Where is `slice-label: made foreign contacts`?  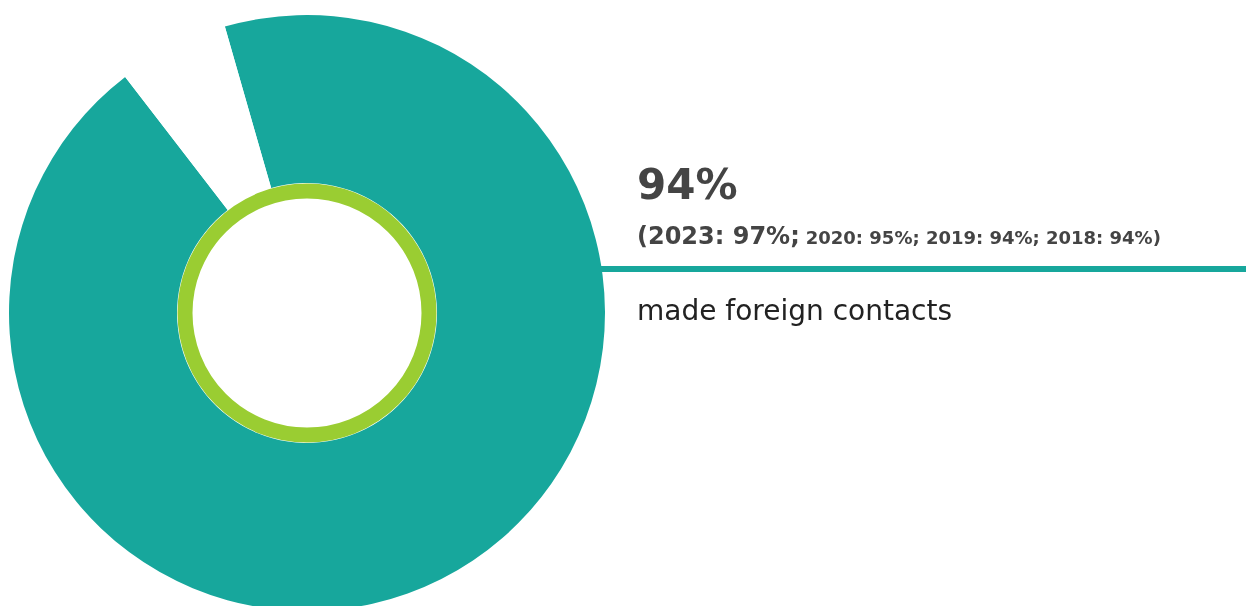 slice-label: made foreign contacts is located at coordinates (795, 310).